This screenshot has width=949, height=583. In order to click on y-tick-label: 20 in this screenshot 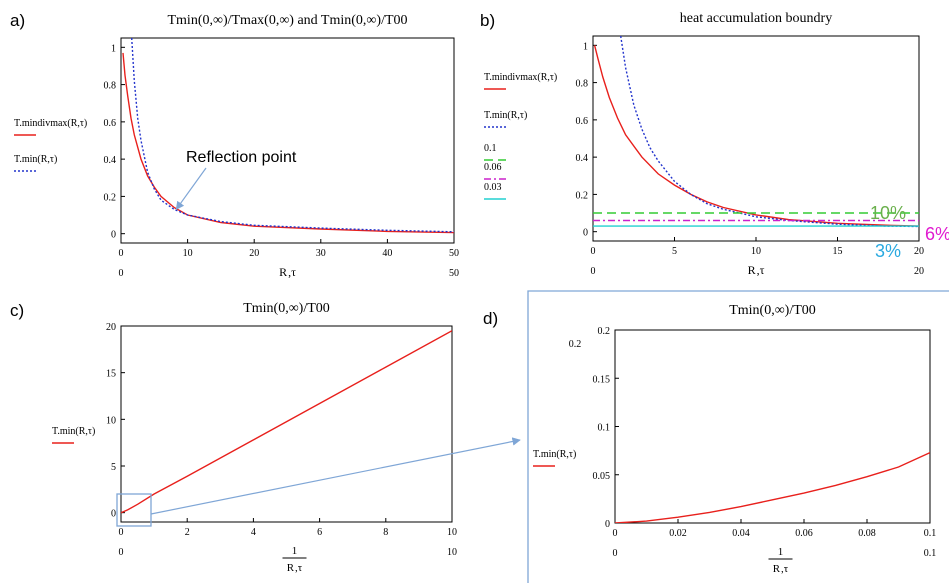, I will do `click(111, 327)`.